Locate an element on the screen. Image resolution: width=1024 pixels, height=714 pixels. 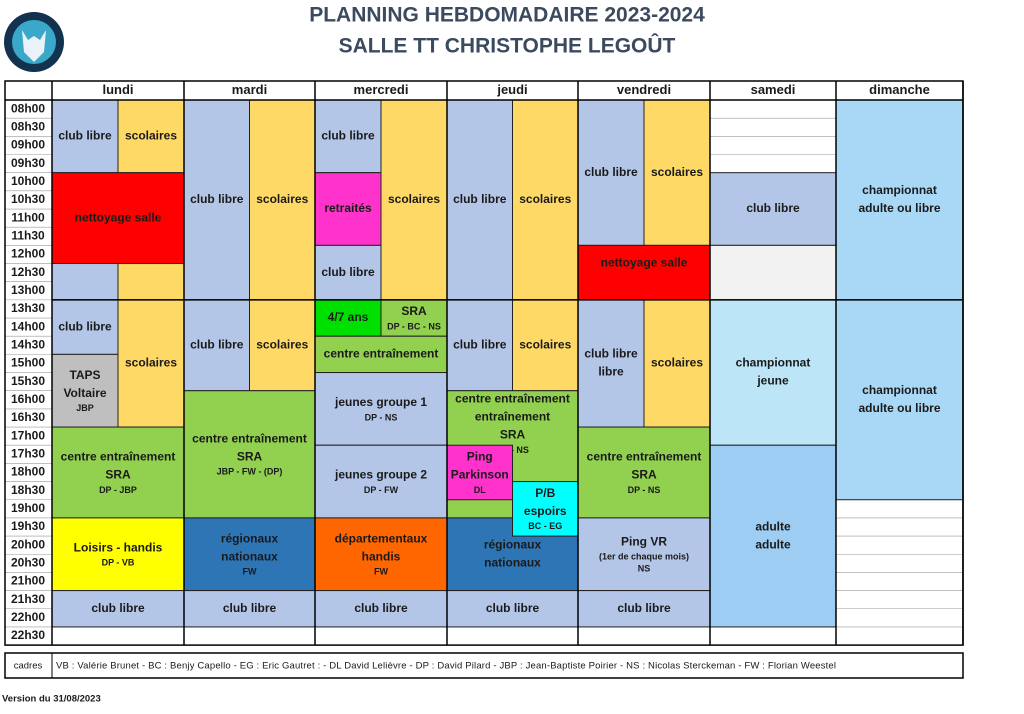
time-label: 11h00 is located at coordinates (28, 217).